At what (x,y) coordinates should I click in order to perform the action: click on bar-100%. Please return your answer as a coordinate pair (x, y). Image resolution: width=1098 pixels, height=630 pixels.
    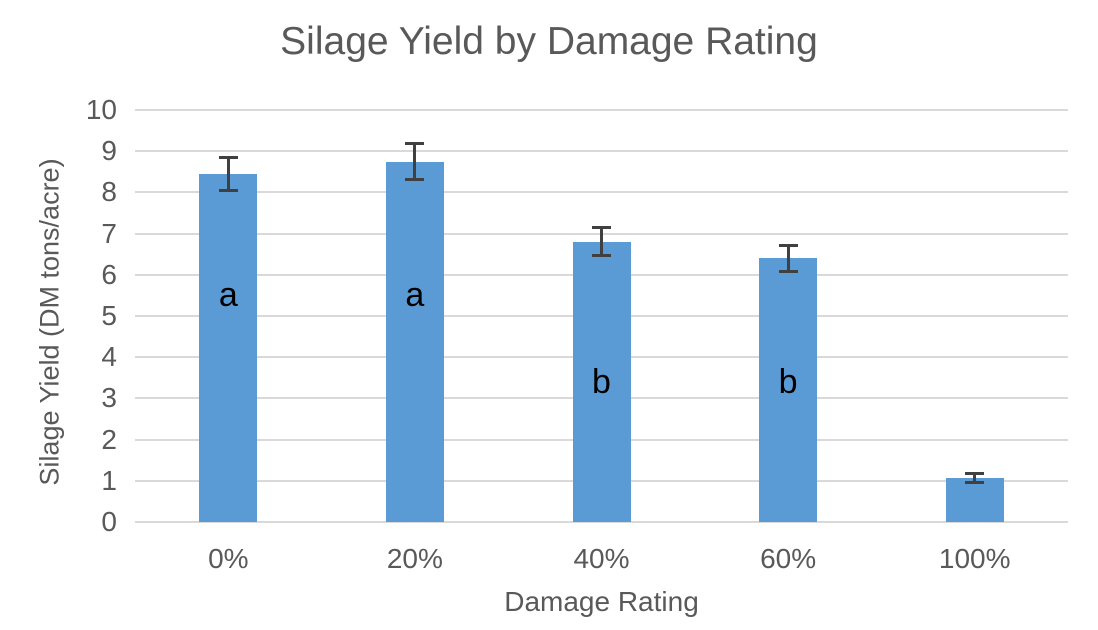
    Looking at the image, I should click on (974, 499).